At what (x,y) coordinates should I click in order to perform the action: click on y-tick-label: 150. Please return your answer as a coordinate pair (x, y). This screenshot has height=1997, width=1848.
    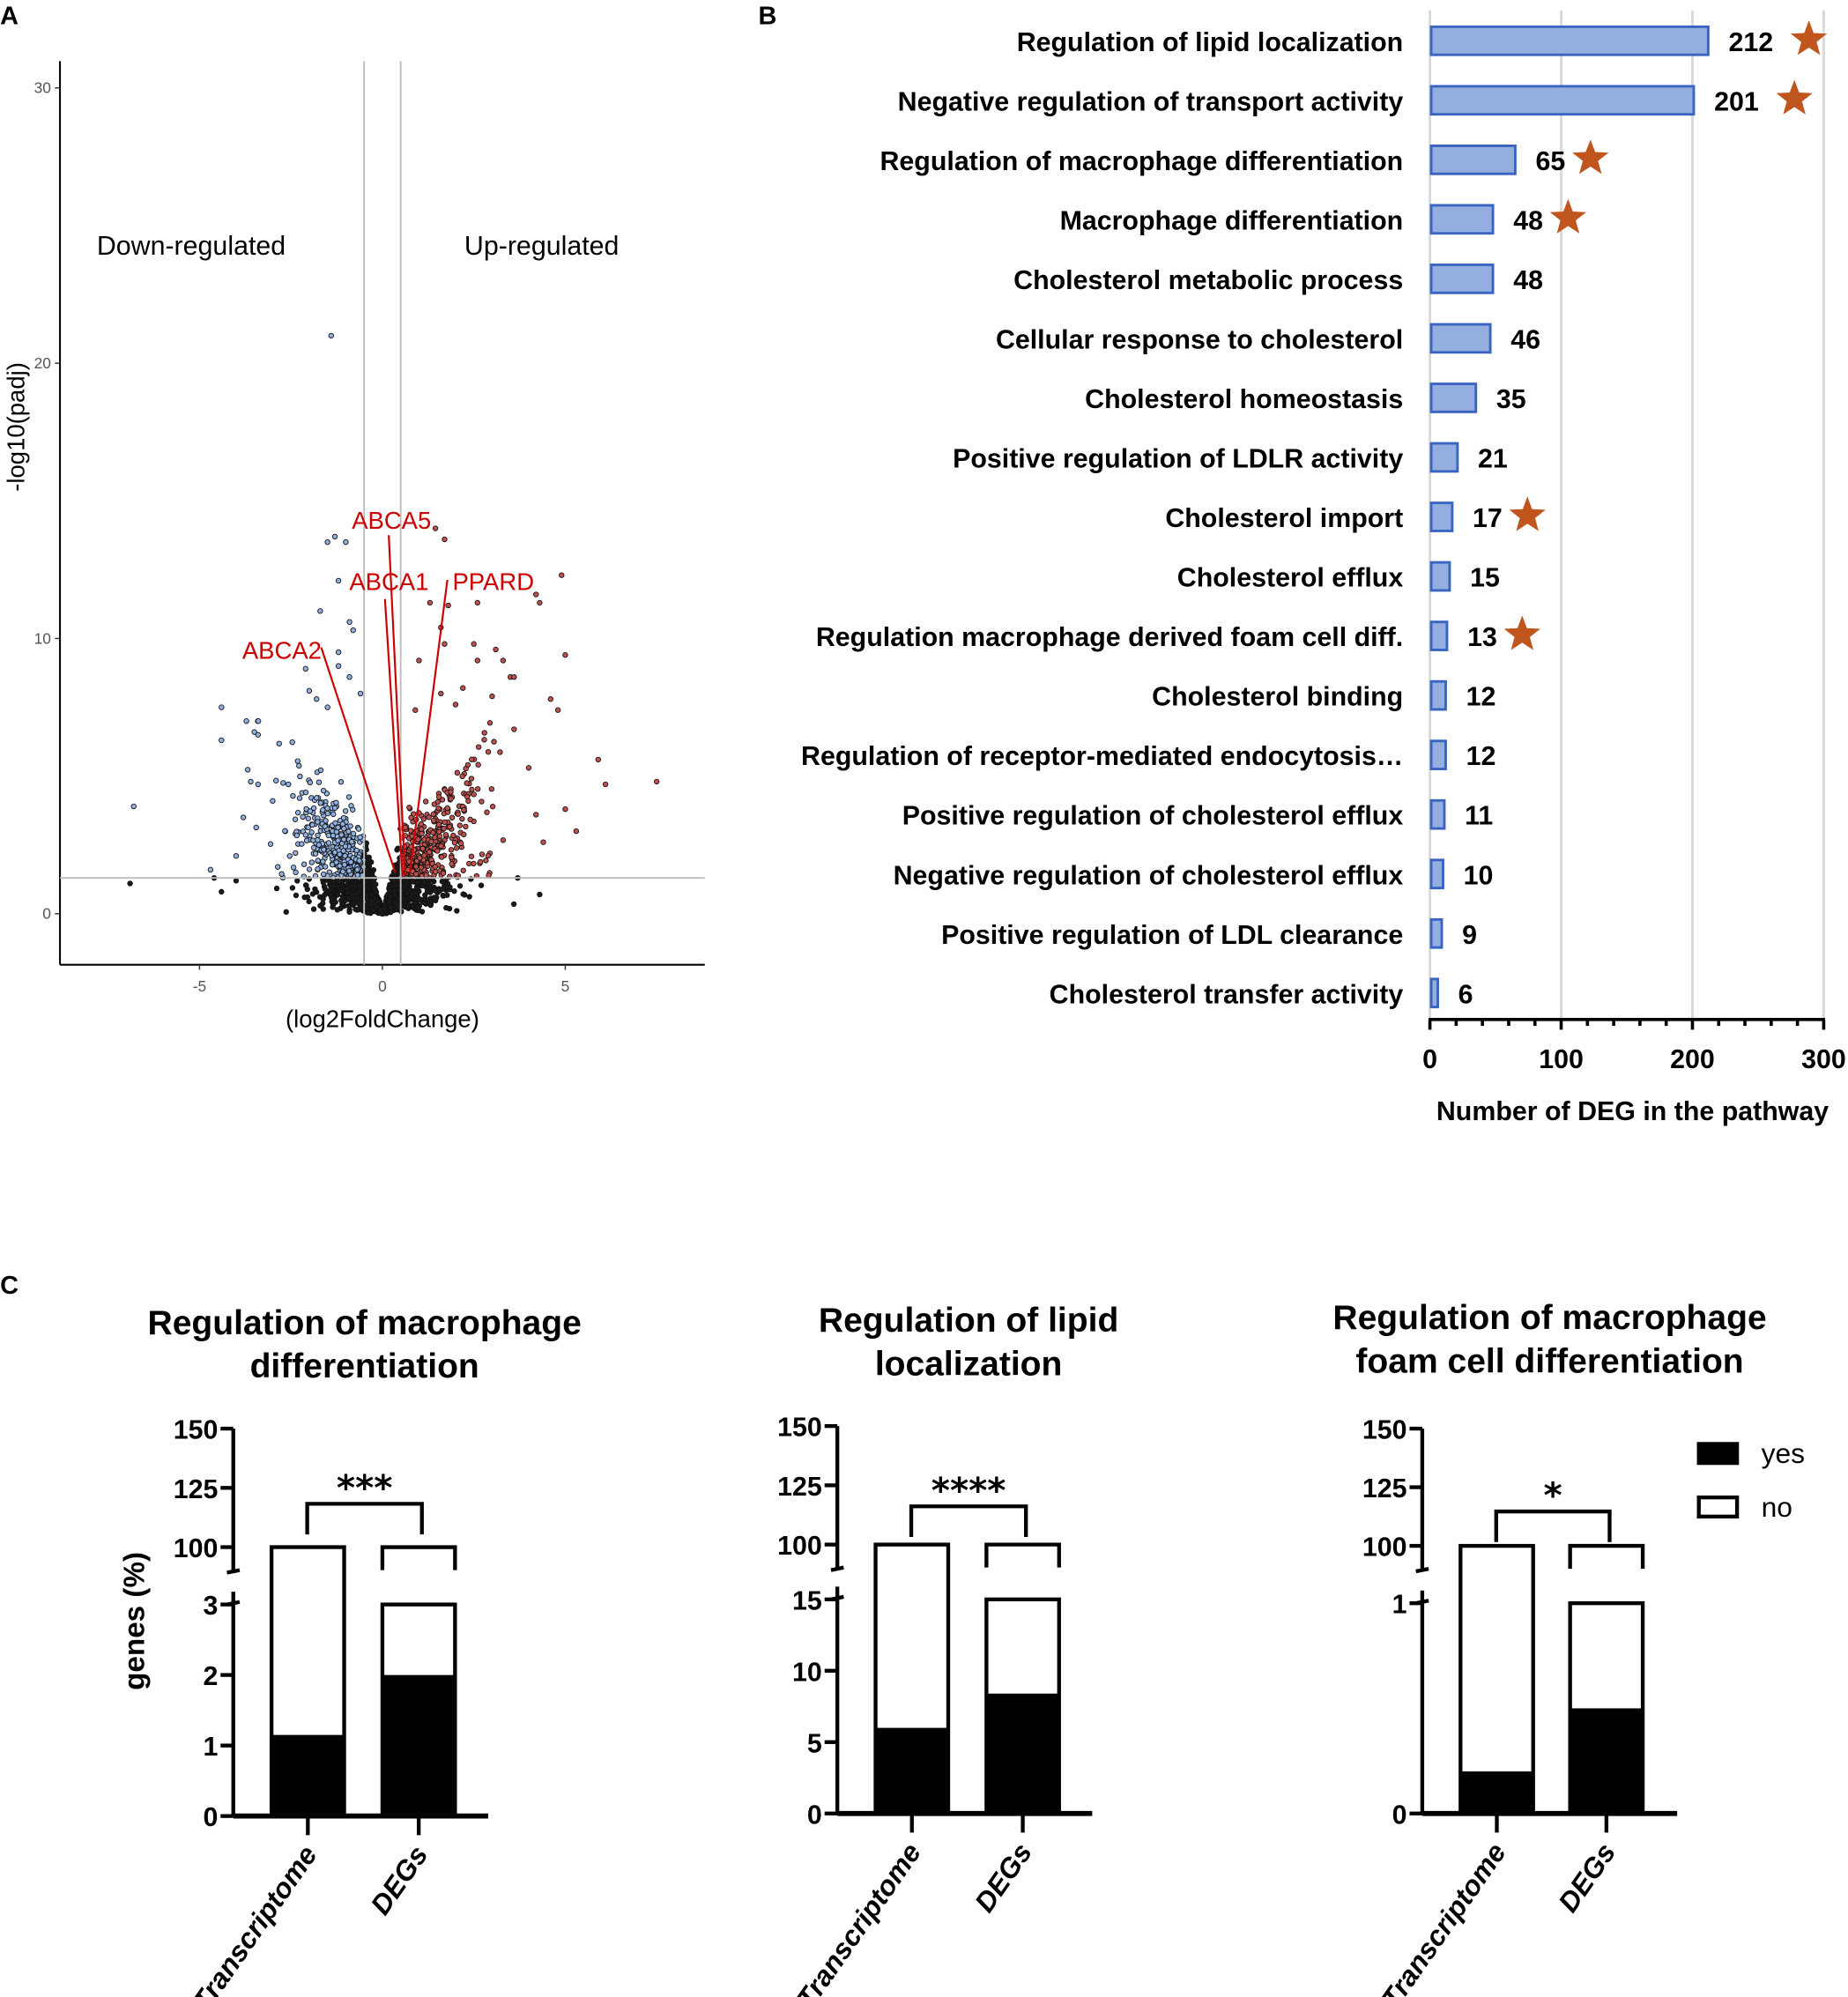
    Looking at the image, I should click on (1385, 1430).